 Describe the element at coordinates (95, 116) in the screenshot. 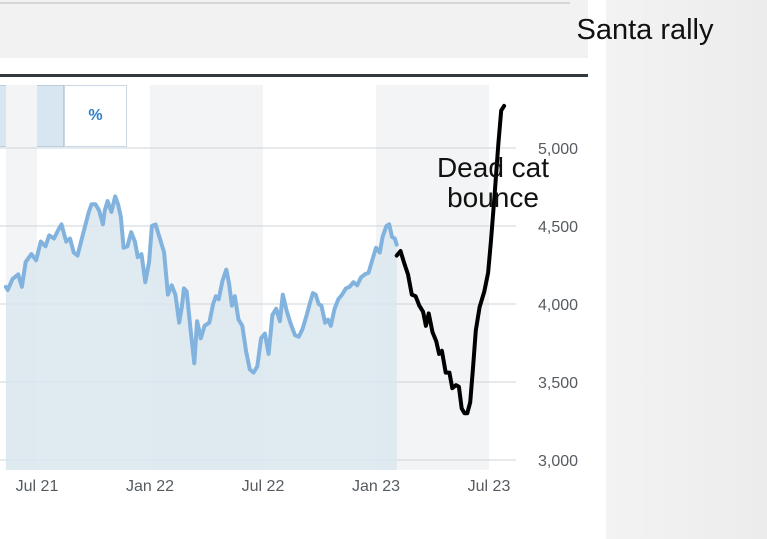

I see `percent-toggle-button: %` at that location.